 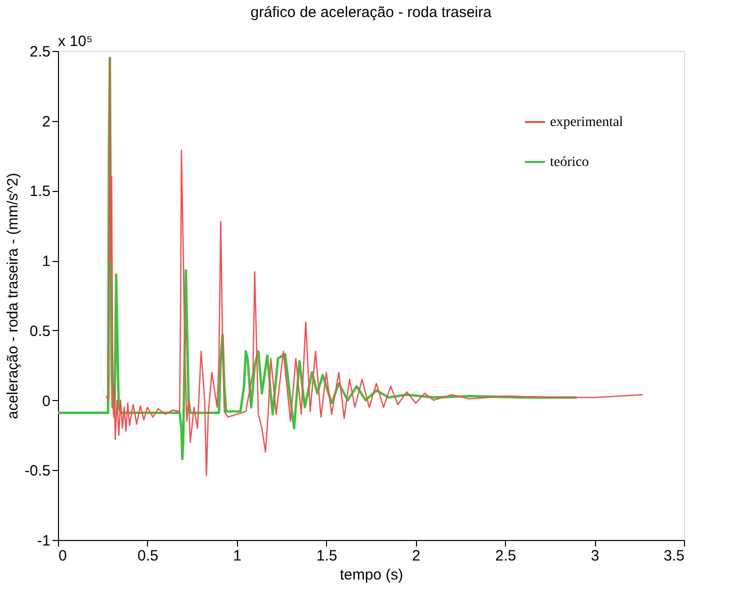 I want to click on x-tick-label: 3.5, so click(x=674, y=556).